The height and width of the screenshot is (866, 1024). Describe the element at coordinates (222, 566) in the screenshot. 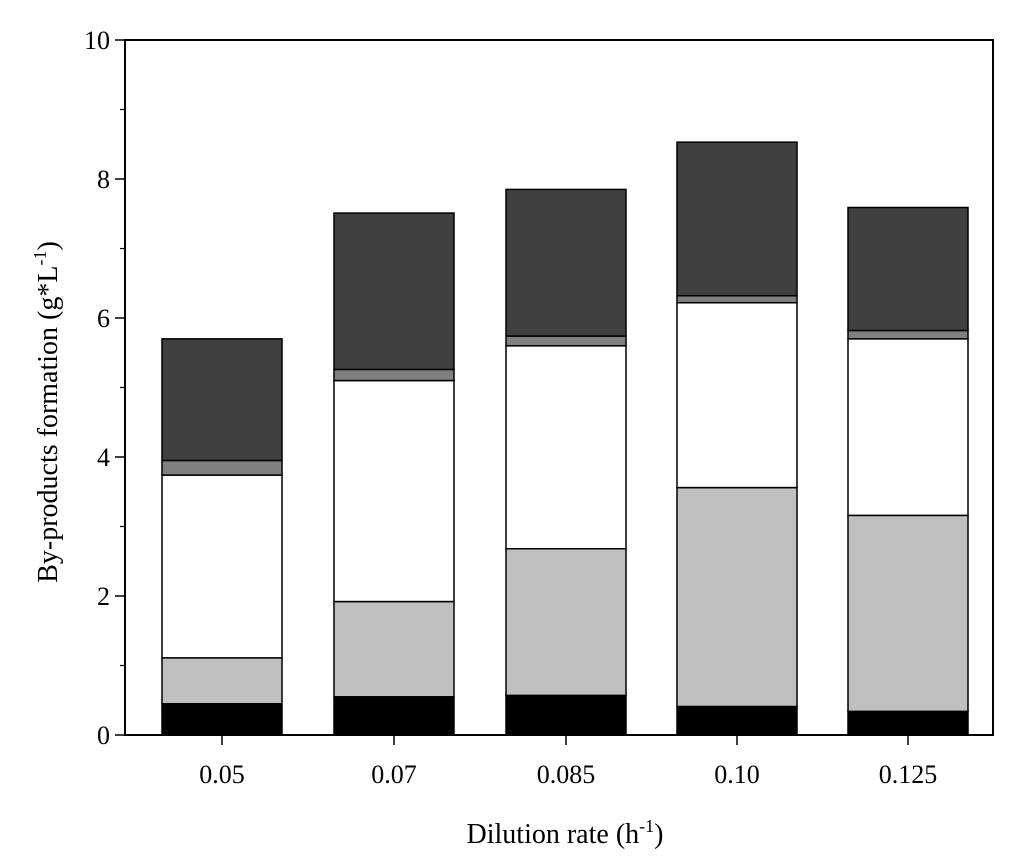

I see `bar-series-3-0.05` at that location.